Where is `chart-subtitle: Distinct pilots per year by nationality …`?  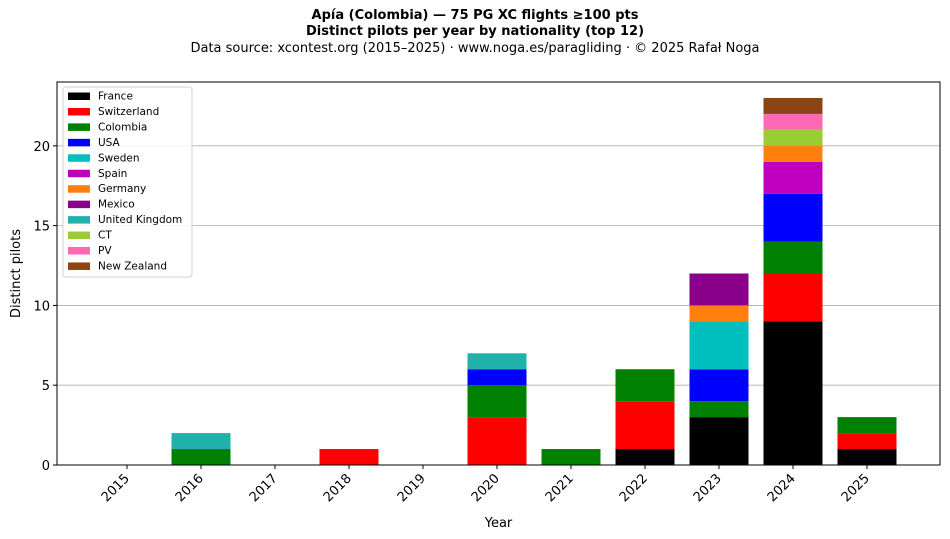
chart-subtitle: Distinct pilots per year by nationality … is located at coordinates (475, 31).